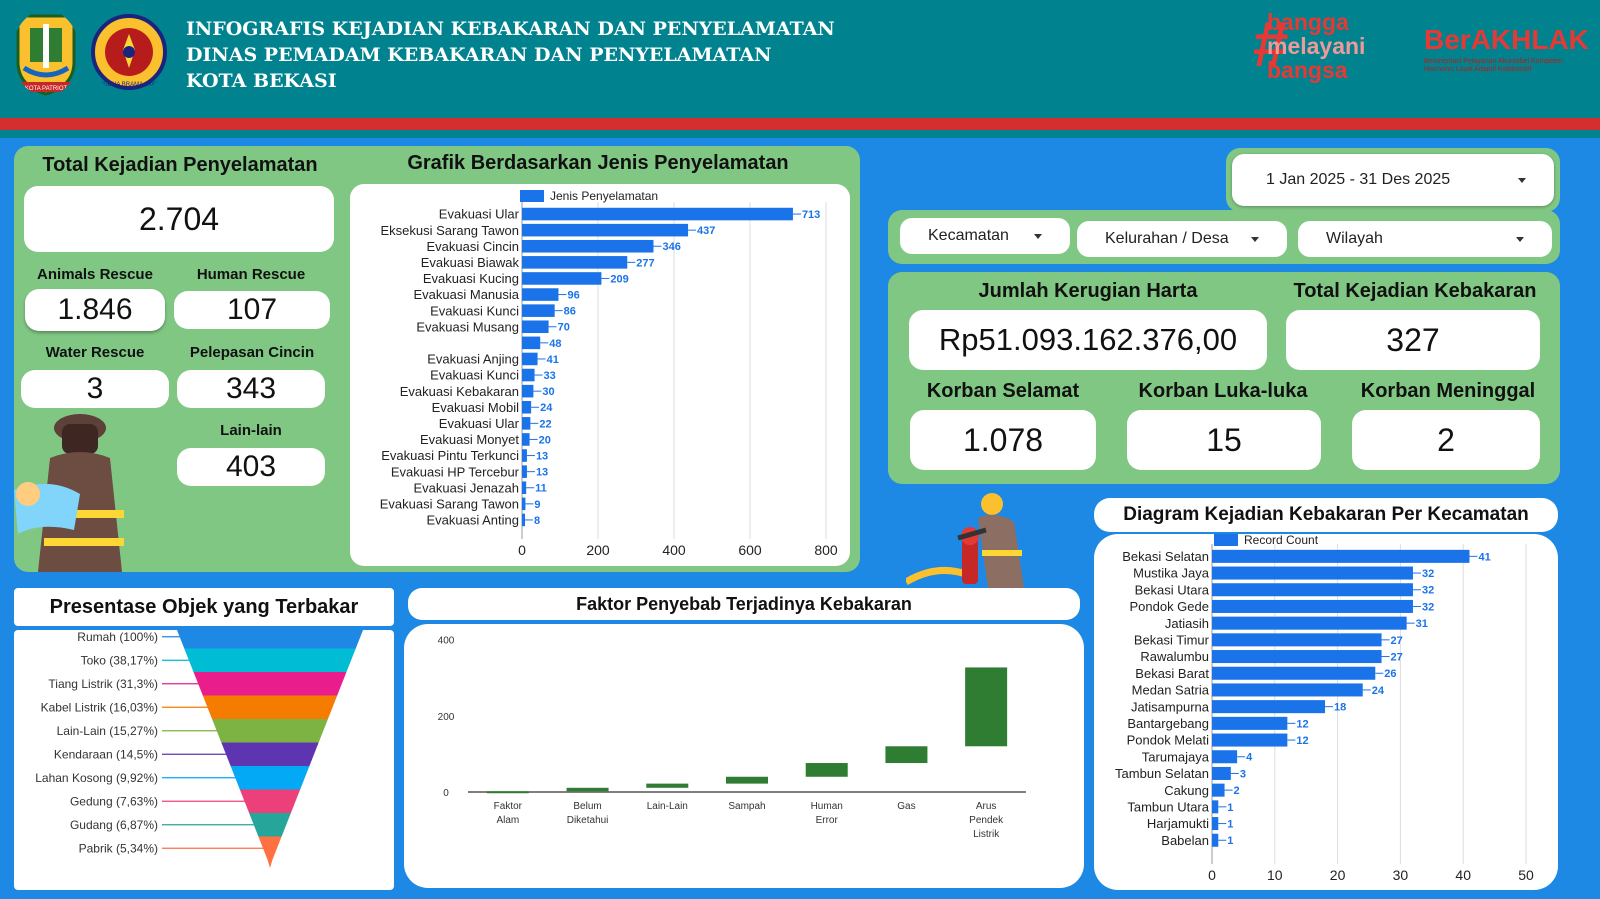  Describe the element at coordinates (251, 430) in the screenshot. I see `other-rescue-label: Lain-lain` at that location.